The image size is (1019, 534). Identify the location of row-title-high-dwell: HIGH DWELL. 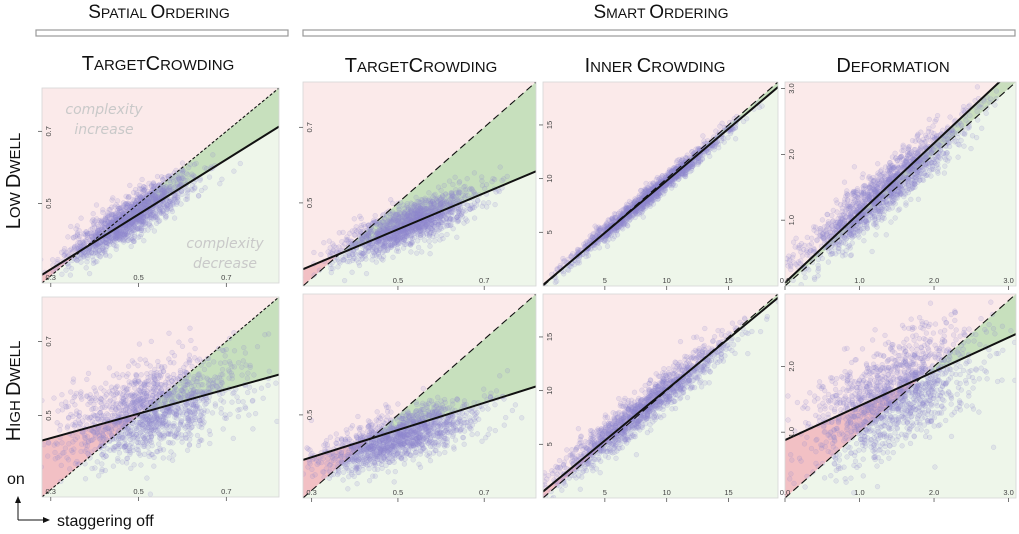
(14, 391).